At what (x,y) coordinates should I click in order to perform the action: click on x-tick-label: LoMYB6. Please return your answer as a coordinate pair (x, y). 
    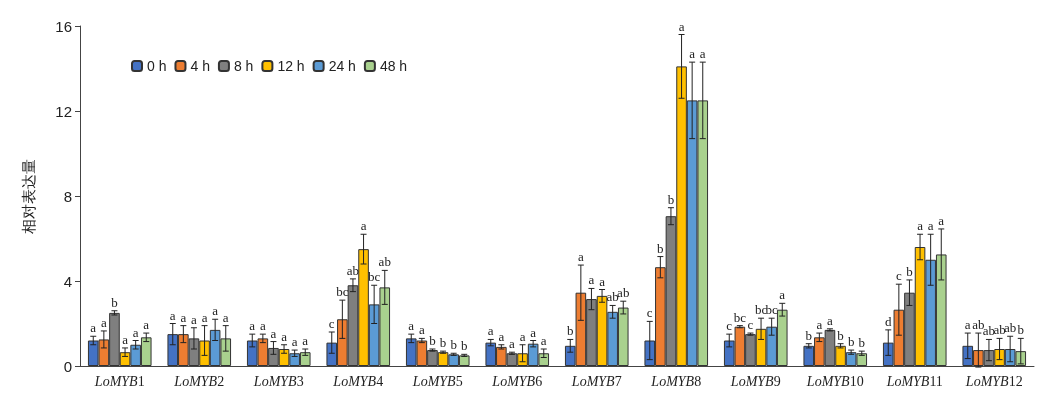
    Looking at the image, I should click on (517, 381).